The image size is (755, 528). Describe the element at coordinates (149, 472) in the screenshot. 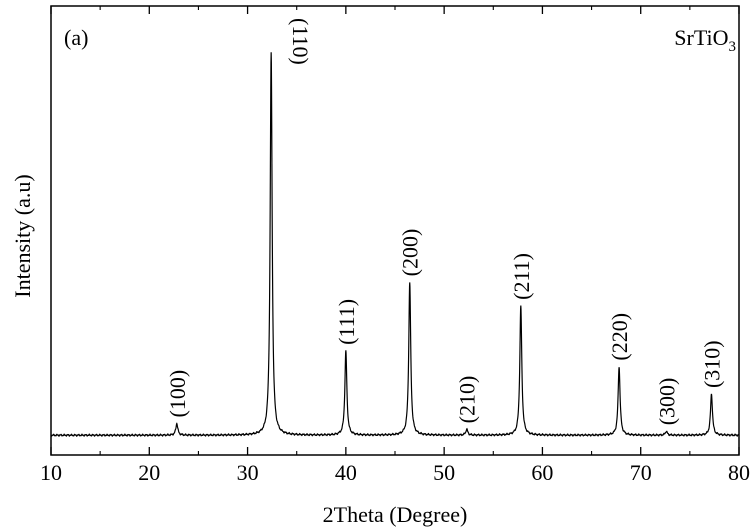

I see `x-tick-label: 20` at that location.